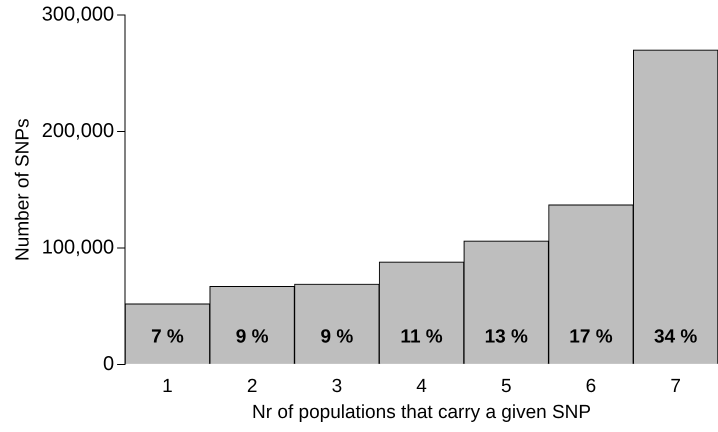 Image resolution: width=718 pixels, height=432 pixels. What do you see at coordinates (421, 337) in the screenshot?
I see `annotation: 11 %` at bounding box center [421, 337].